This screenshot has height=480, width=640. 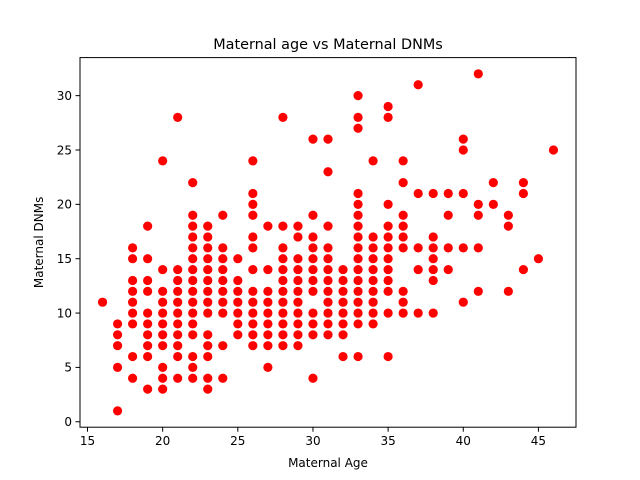 What do you see at coordinates (312, 441) in the screenshot?
I see `x-tick-label-30: 30` at bounding box center [312, 441].